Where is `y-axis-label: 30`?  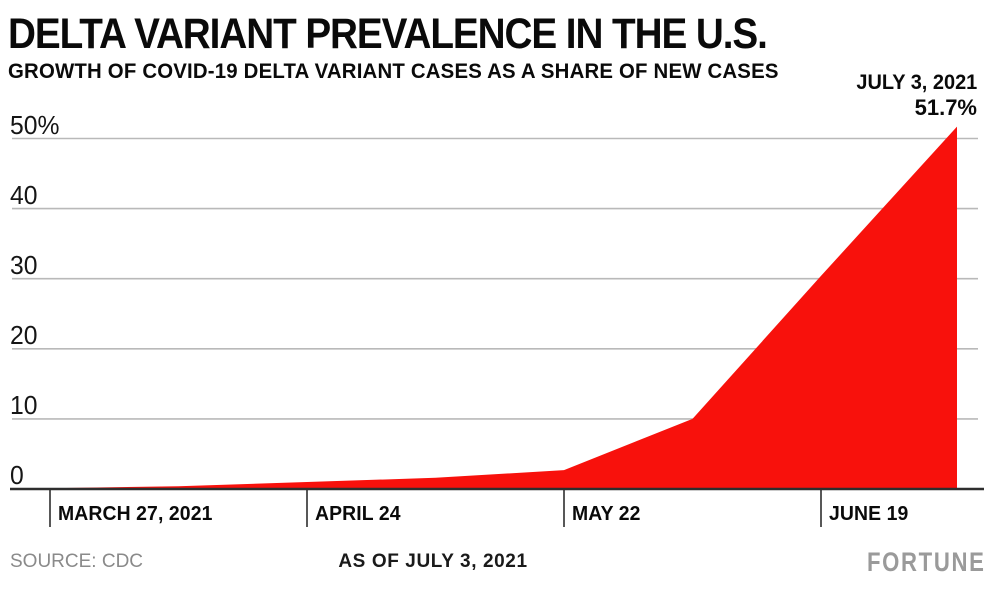
y-axis-label: 30 is located at coordinates (24, 264).